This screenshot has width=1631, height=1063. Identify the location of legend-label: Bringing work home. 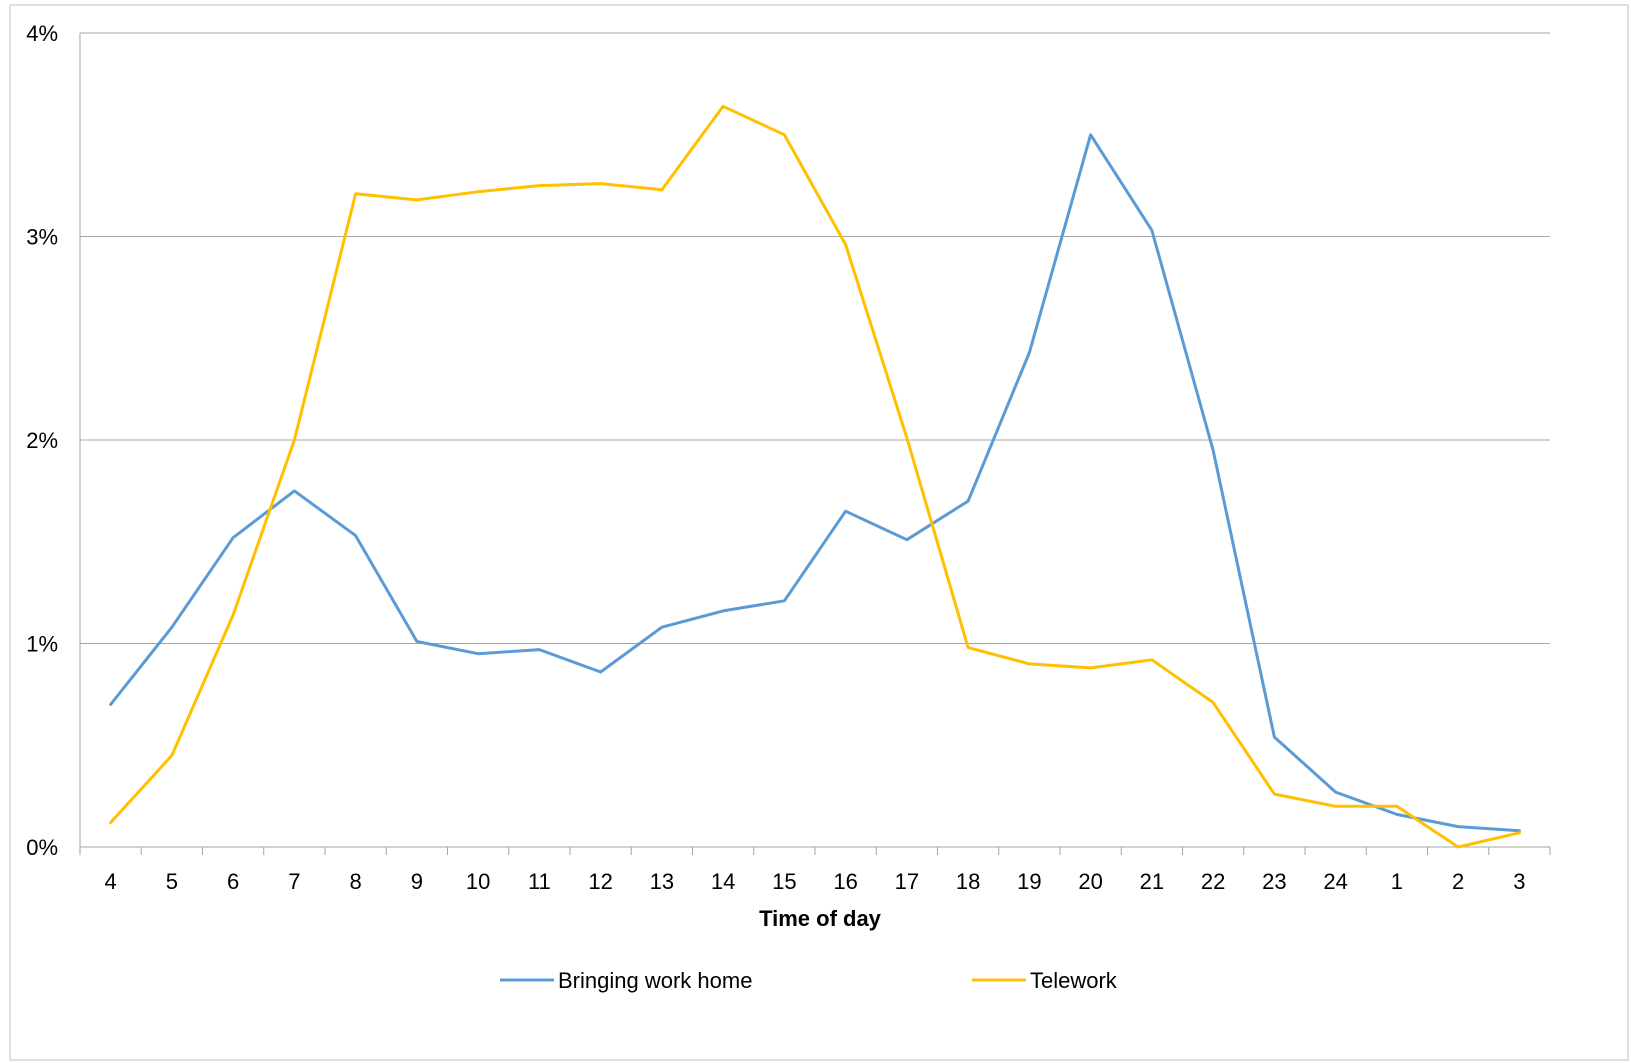
(655, 980).